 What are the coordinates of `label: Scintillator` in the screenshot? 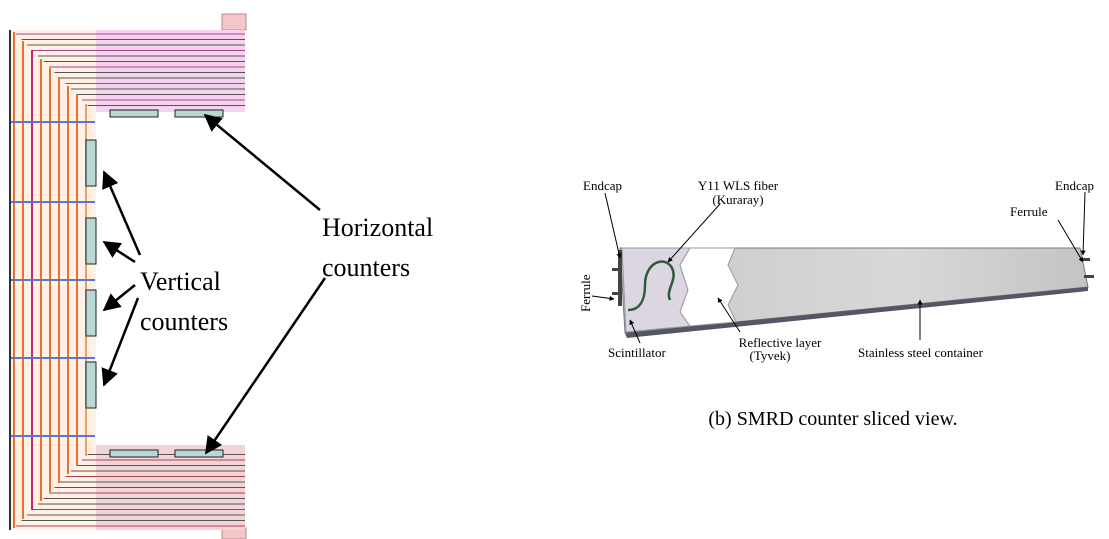 It's located at (637, 352).